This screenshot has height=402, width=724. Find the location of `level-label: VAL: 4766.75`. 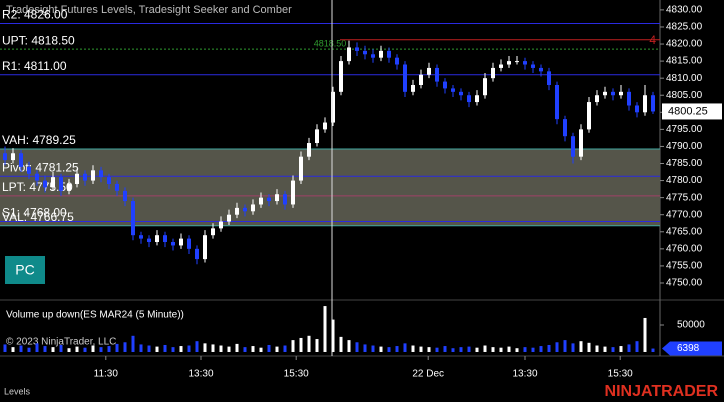

level-label: VAL: 4766.75 is located at coordinates (38, 217).